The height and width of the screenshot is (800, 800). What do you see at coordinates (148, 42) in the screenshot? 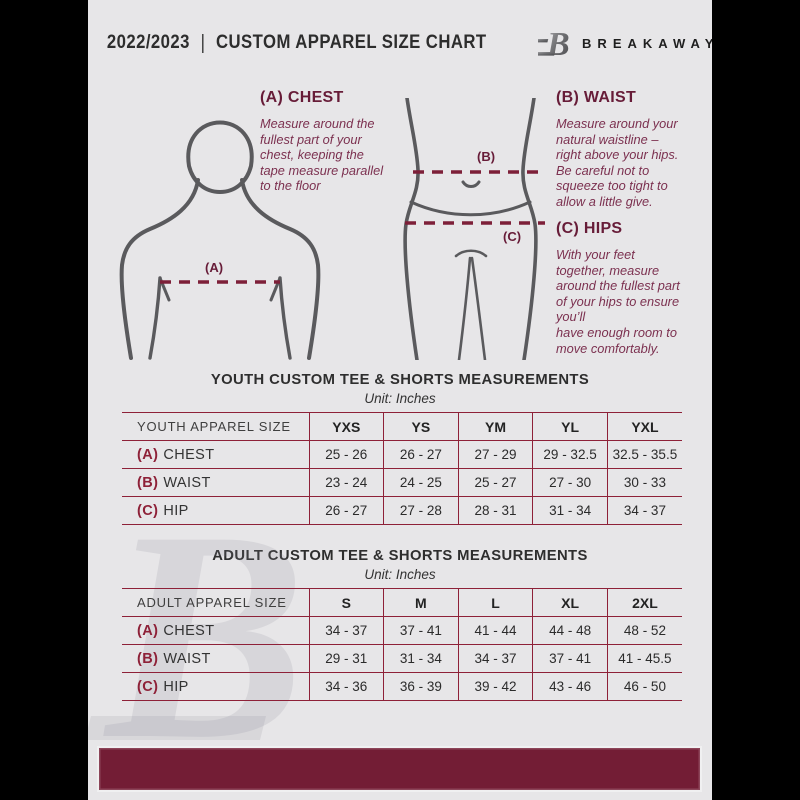
I see `season-year: 2022/2023` at bounding box center [148, 42].